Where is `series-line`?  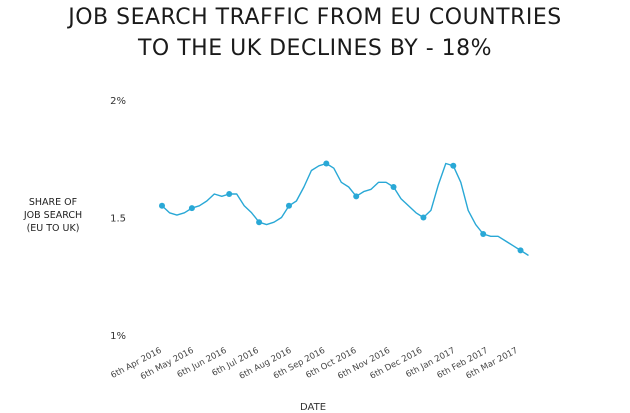
series-line is located at coordinates (345, 209).